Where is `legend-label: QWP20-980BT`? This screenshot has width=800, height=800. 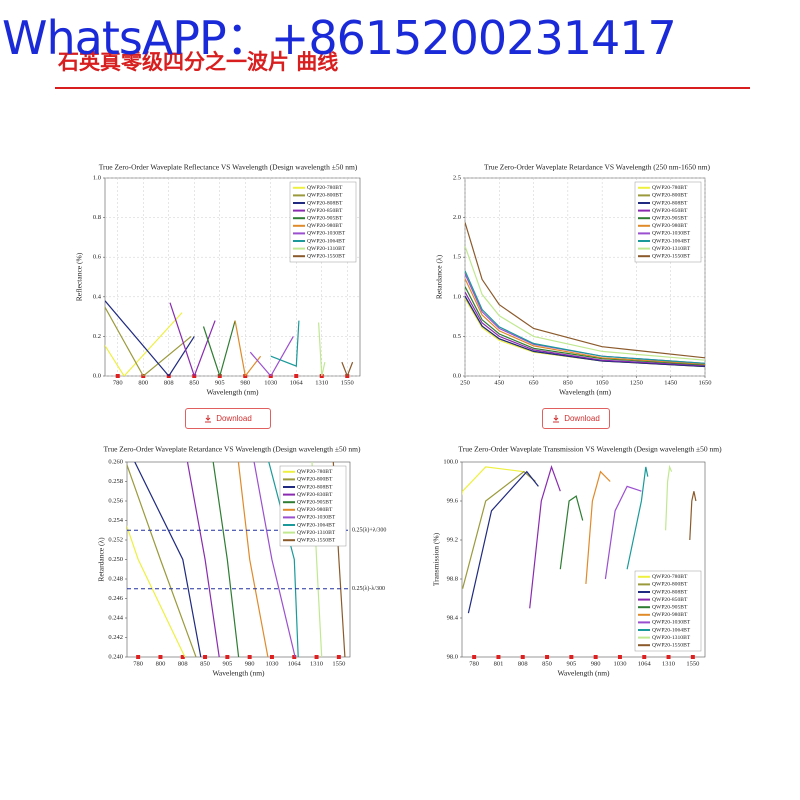 legend-label: QWP20-980BT is located at coordinates (325, 226).